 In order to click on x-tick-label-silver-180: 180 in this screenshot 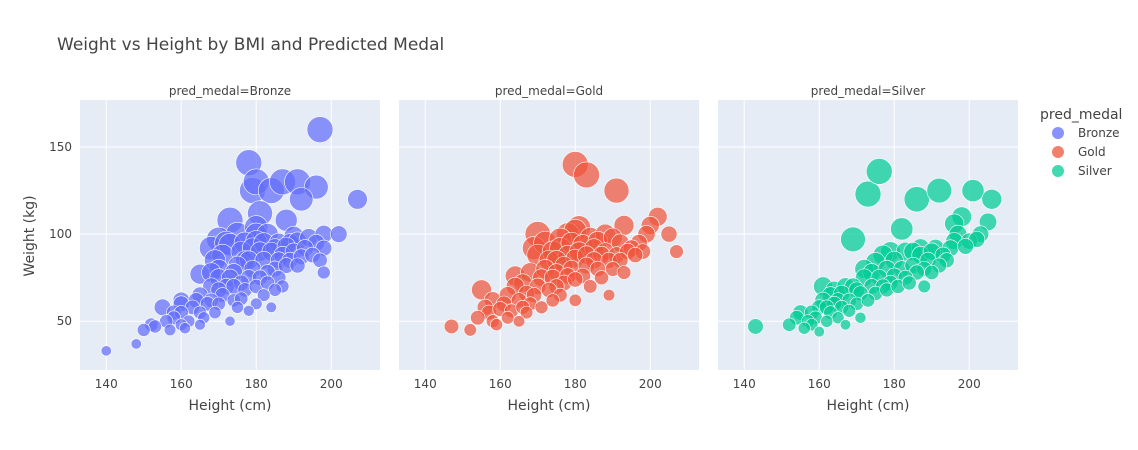, I will do `click(894, 384)`.